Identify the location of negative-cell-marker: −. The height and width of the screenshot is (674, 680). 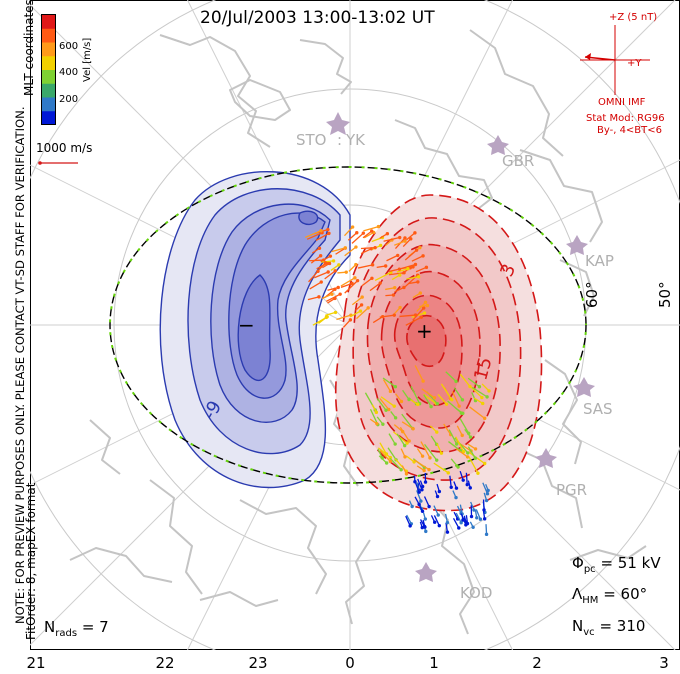
(246, 325).